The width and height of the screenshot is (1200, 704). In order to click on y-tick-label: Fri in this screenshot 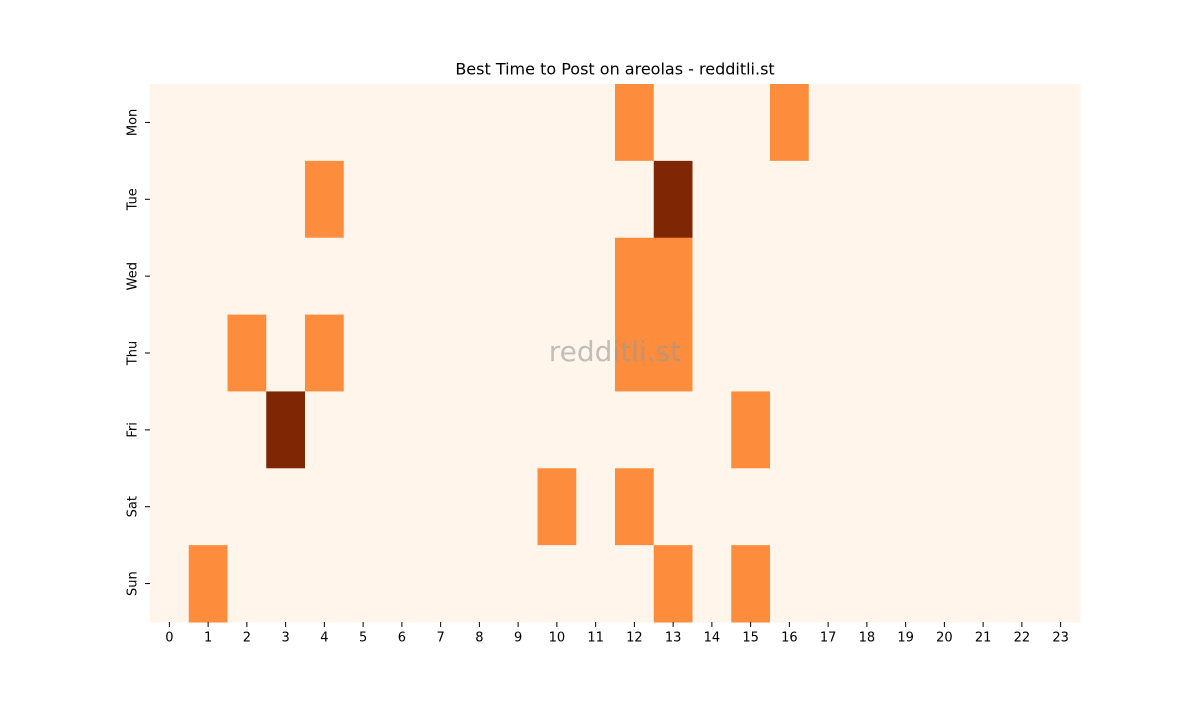, I will do `click(133, 430)`.